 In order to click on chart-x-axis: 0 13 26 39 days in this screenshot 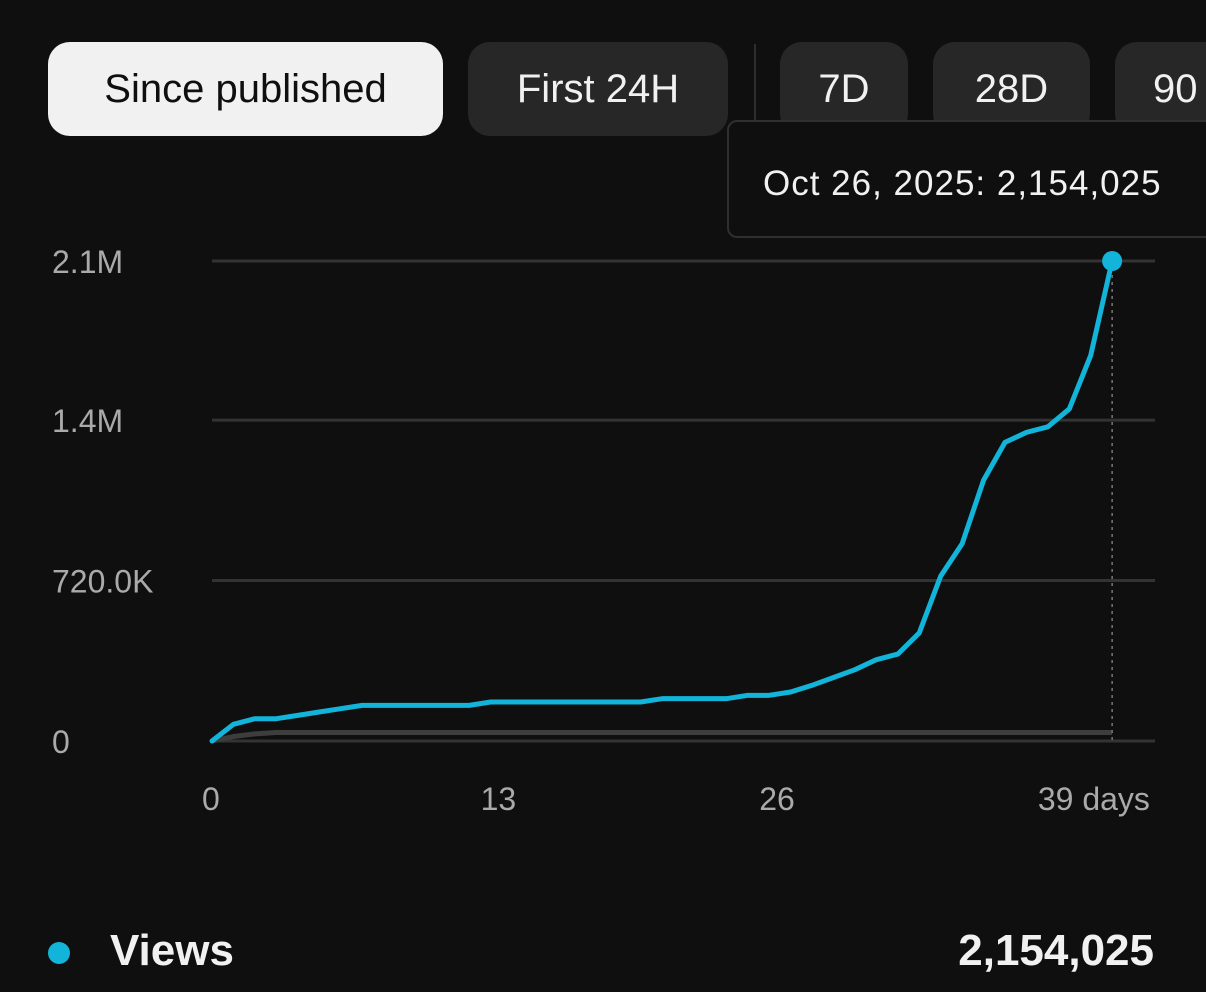, I will do `click(676, 799)`.